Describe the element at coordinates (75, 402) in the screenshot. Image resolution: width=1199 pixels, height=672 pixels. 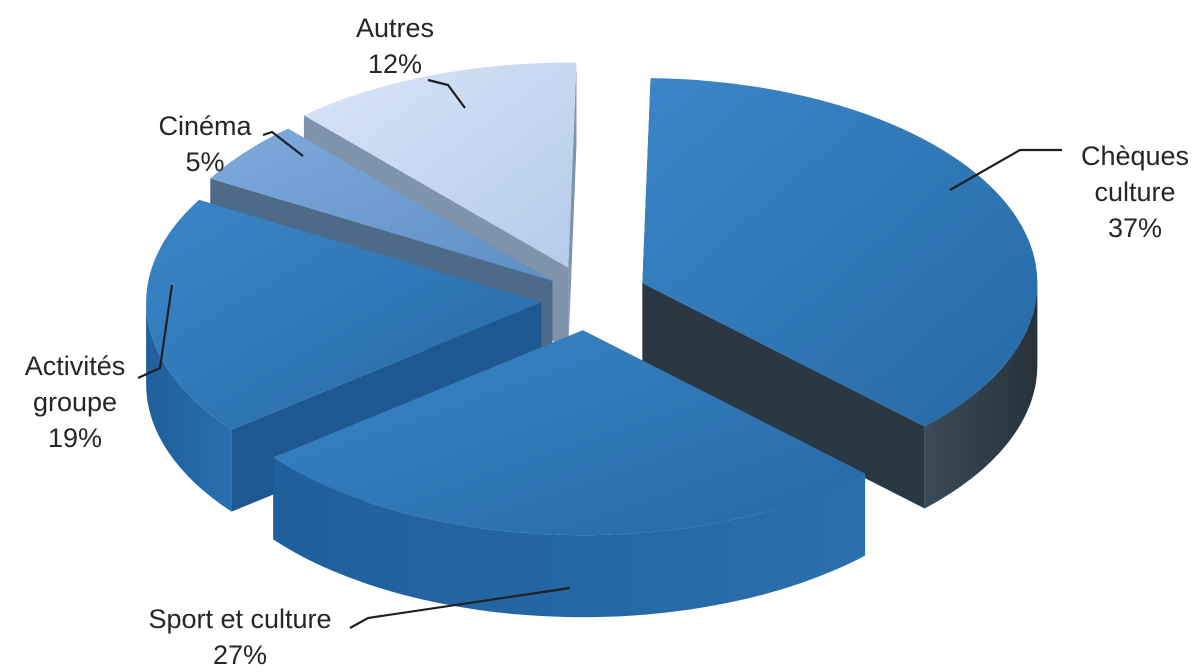
I see `category-label-activites-groupe: groupe` at that location.